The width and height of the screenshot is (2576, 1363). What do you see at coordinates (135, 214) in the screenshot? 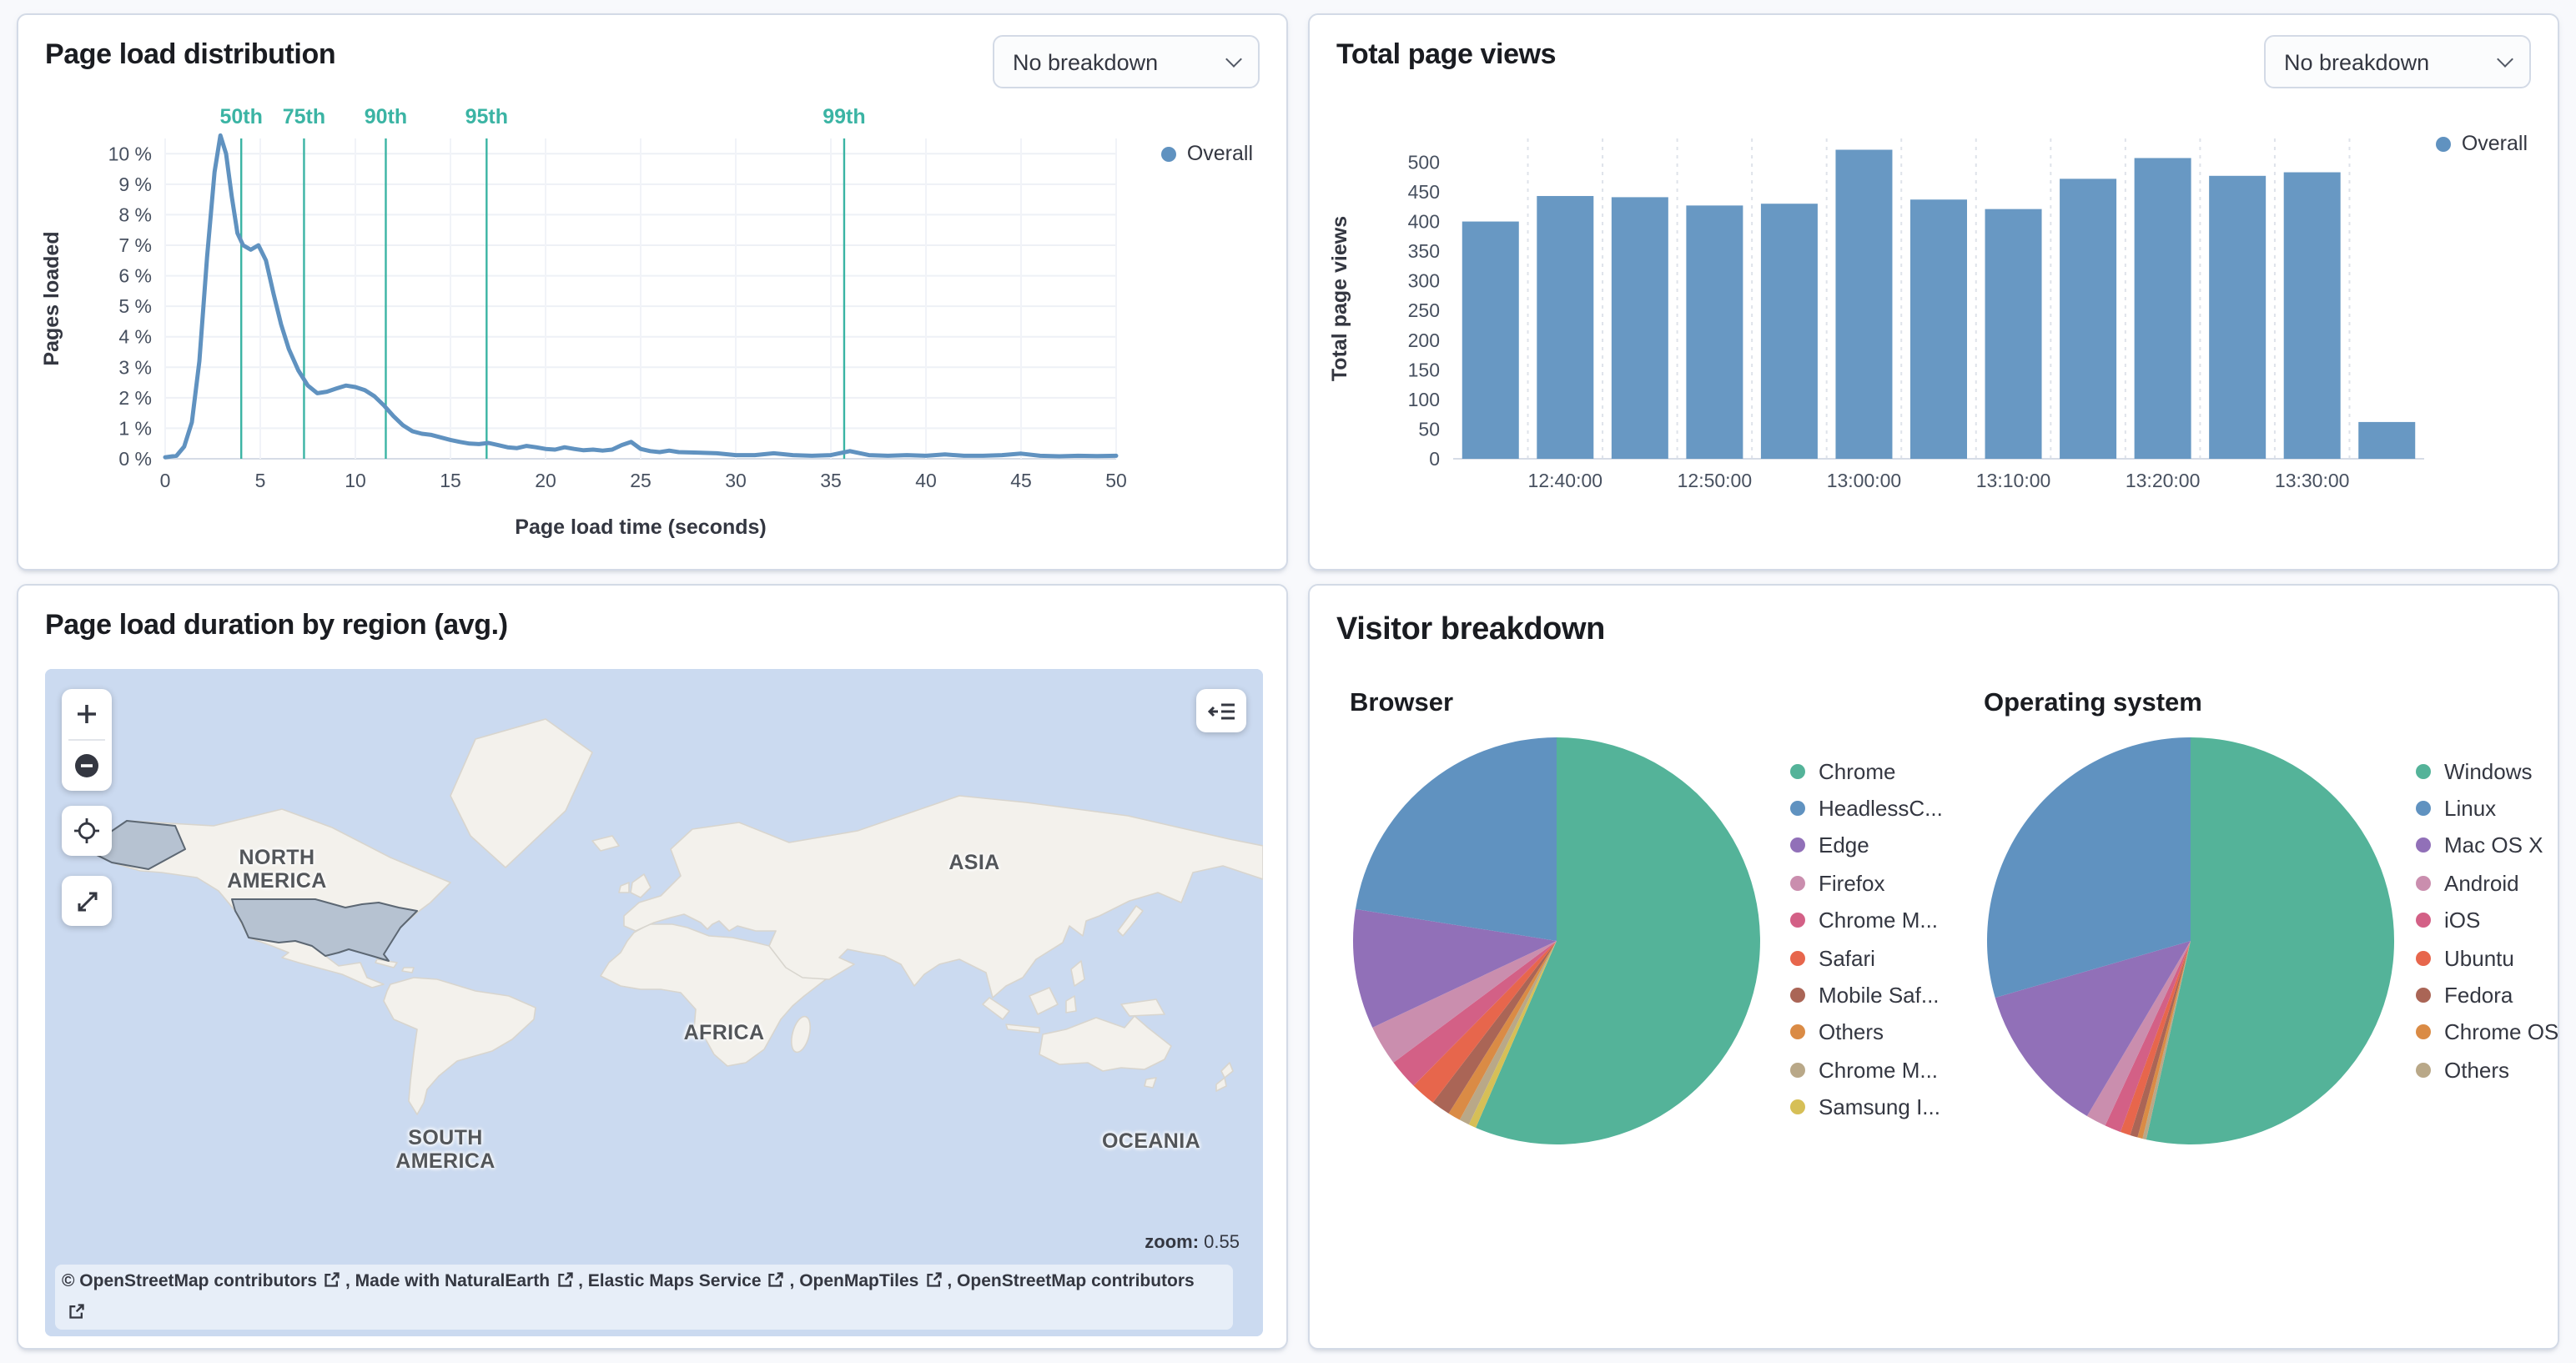
I see `svg-text: 8 %` at bounding box center [135, 214].